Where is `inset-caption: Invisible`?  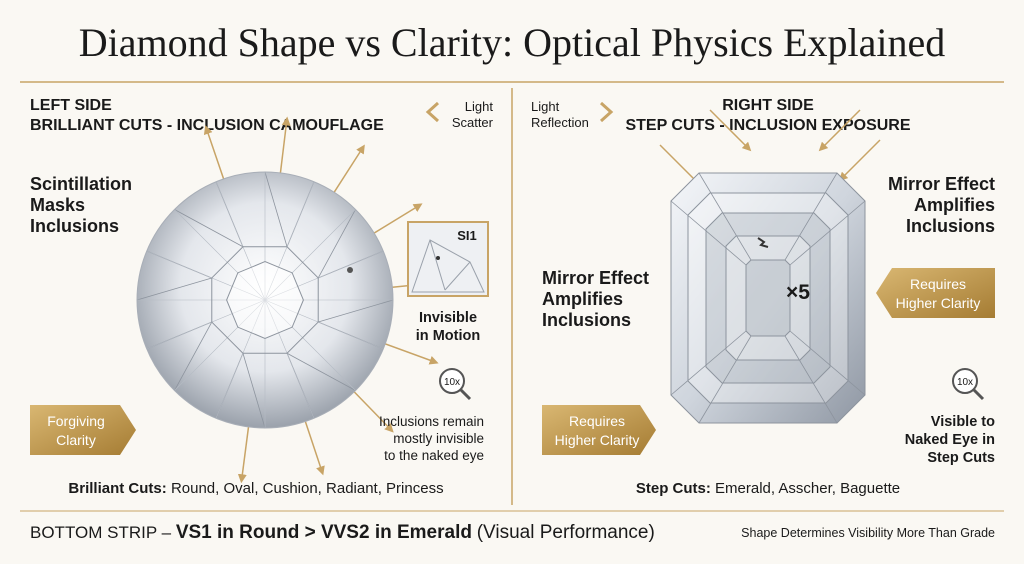
inset-caption: Invisible is located at coordinates (448, 318).